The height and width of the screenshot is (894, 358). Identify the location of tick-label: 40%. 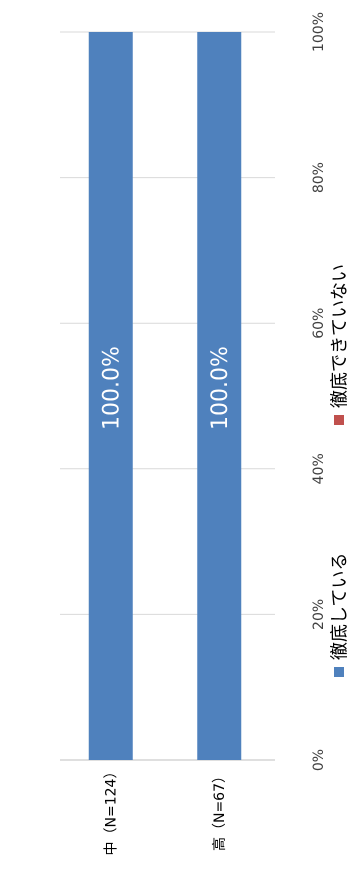
(319, 468).